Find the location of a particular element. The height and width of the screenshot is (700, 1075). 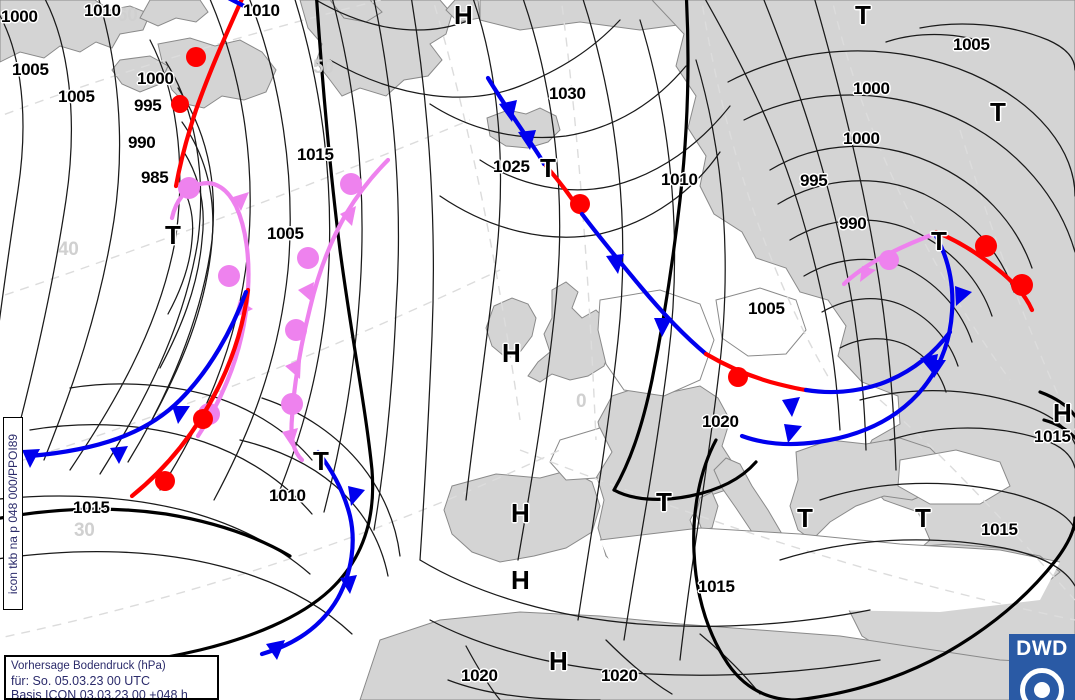

front-cold-east is located at coordinates (855, 340).